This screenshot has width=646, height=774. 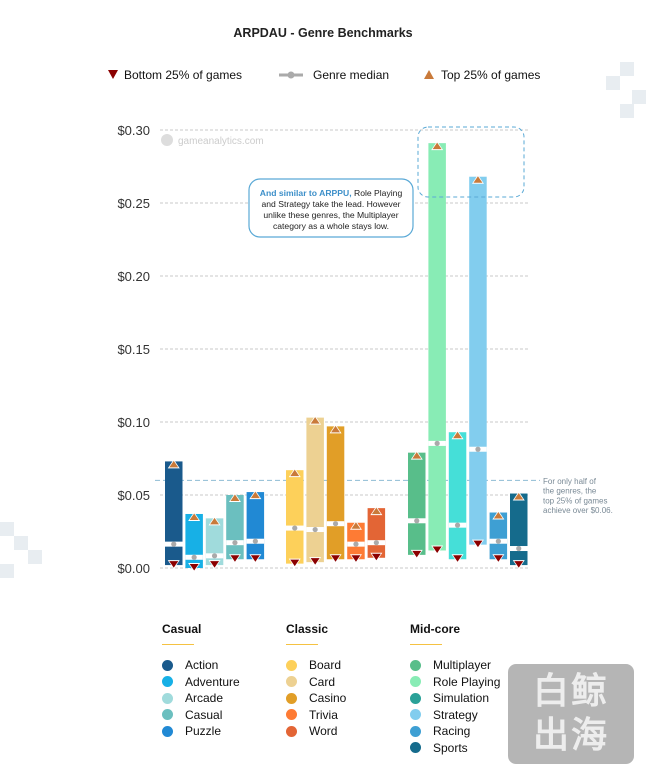 I want to click on bar-card, so click(x=315, y=490).